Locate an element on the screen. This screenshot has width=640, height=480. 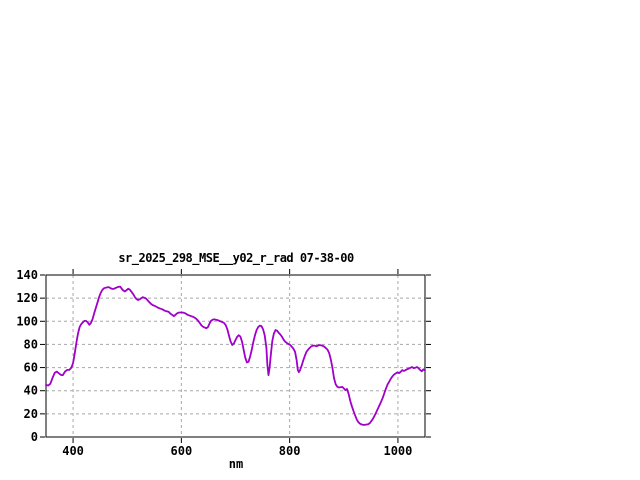
chart-title: sr_2025_298_MSE__y02_r_rad 07-38-00 is located at coordinates (236, 258).